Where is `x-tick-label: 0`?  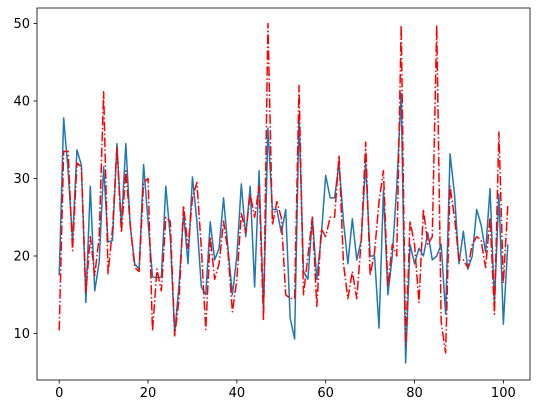 x-tick-label: 0 is located at coordinates (59, 393).